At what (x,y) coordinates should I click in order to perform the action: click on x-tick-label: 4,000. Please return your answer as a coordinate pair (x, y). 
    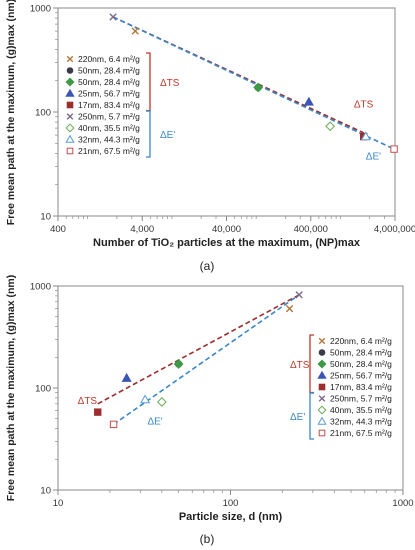
    Looking at the image, I should click on (142, 229).